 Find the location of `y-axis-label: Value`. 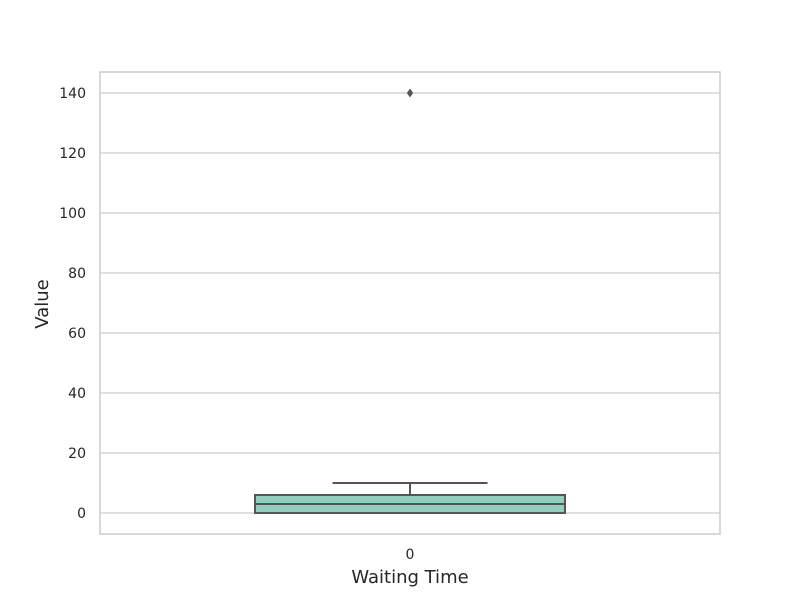

y-axis-label: Value is located at coordinates (42, 303).